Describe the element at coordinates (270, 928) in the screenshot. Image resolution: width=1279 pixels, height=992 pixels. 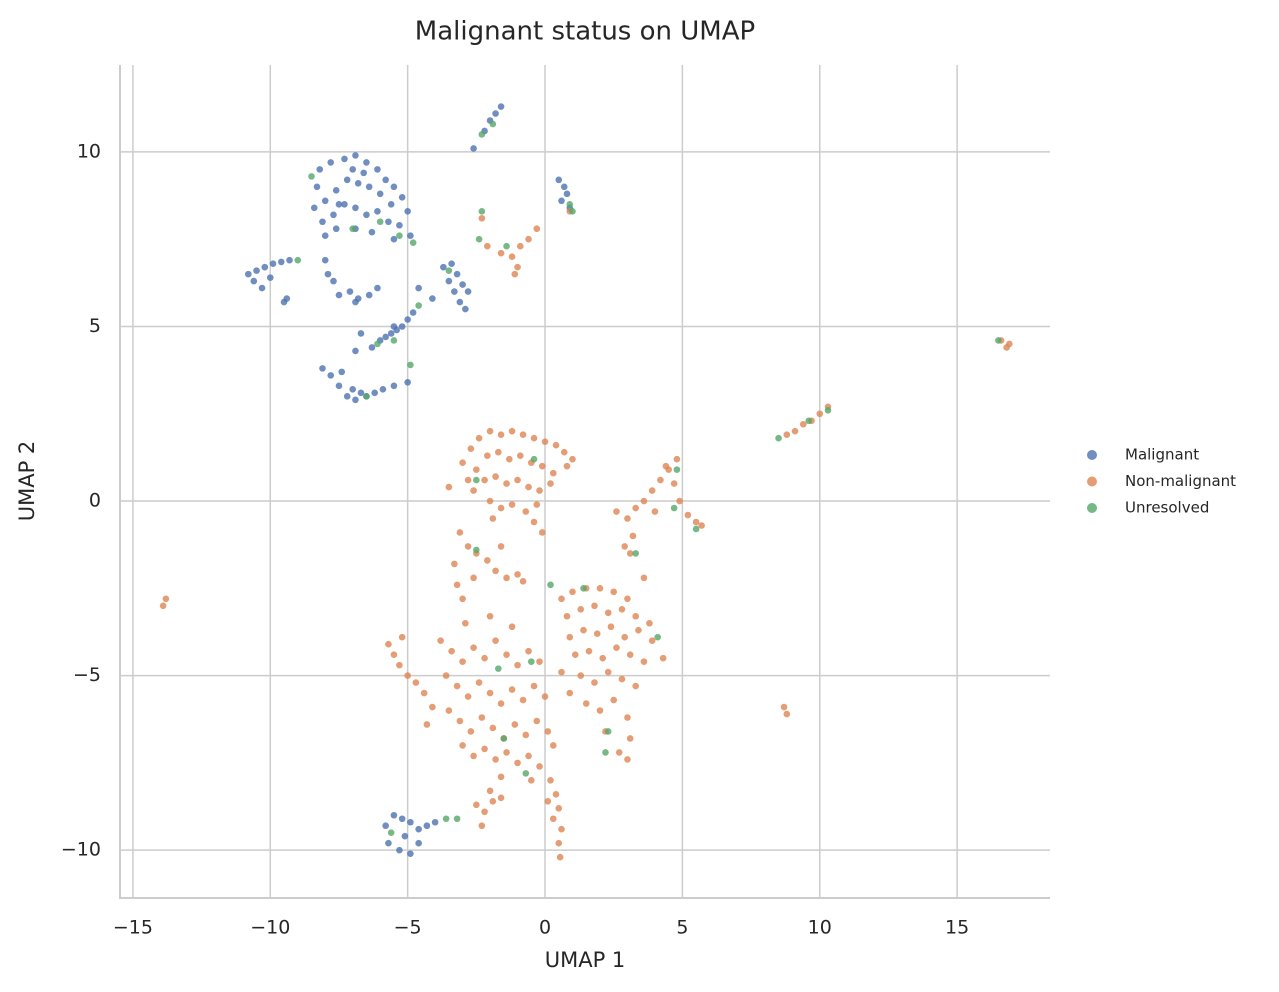
I see `x-tick-label: −10` at that location.